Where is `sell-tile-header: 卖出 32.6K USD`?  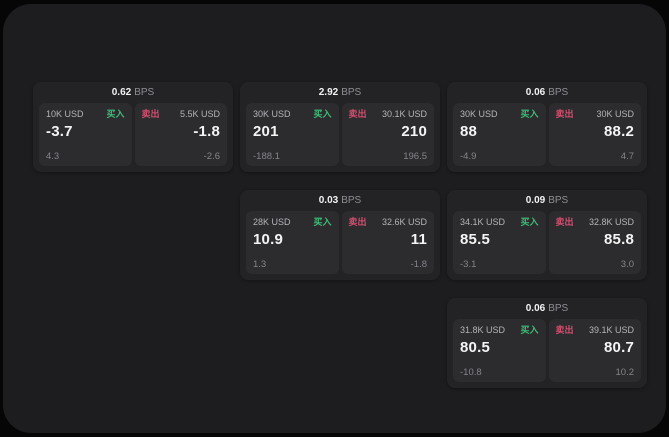 sell-tile-header: 卖出 32.6K USD is located at coordinates (388, 222).